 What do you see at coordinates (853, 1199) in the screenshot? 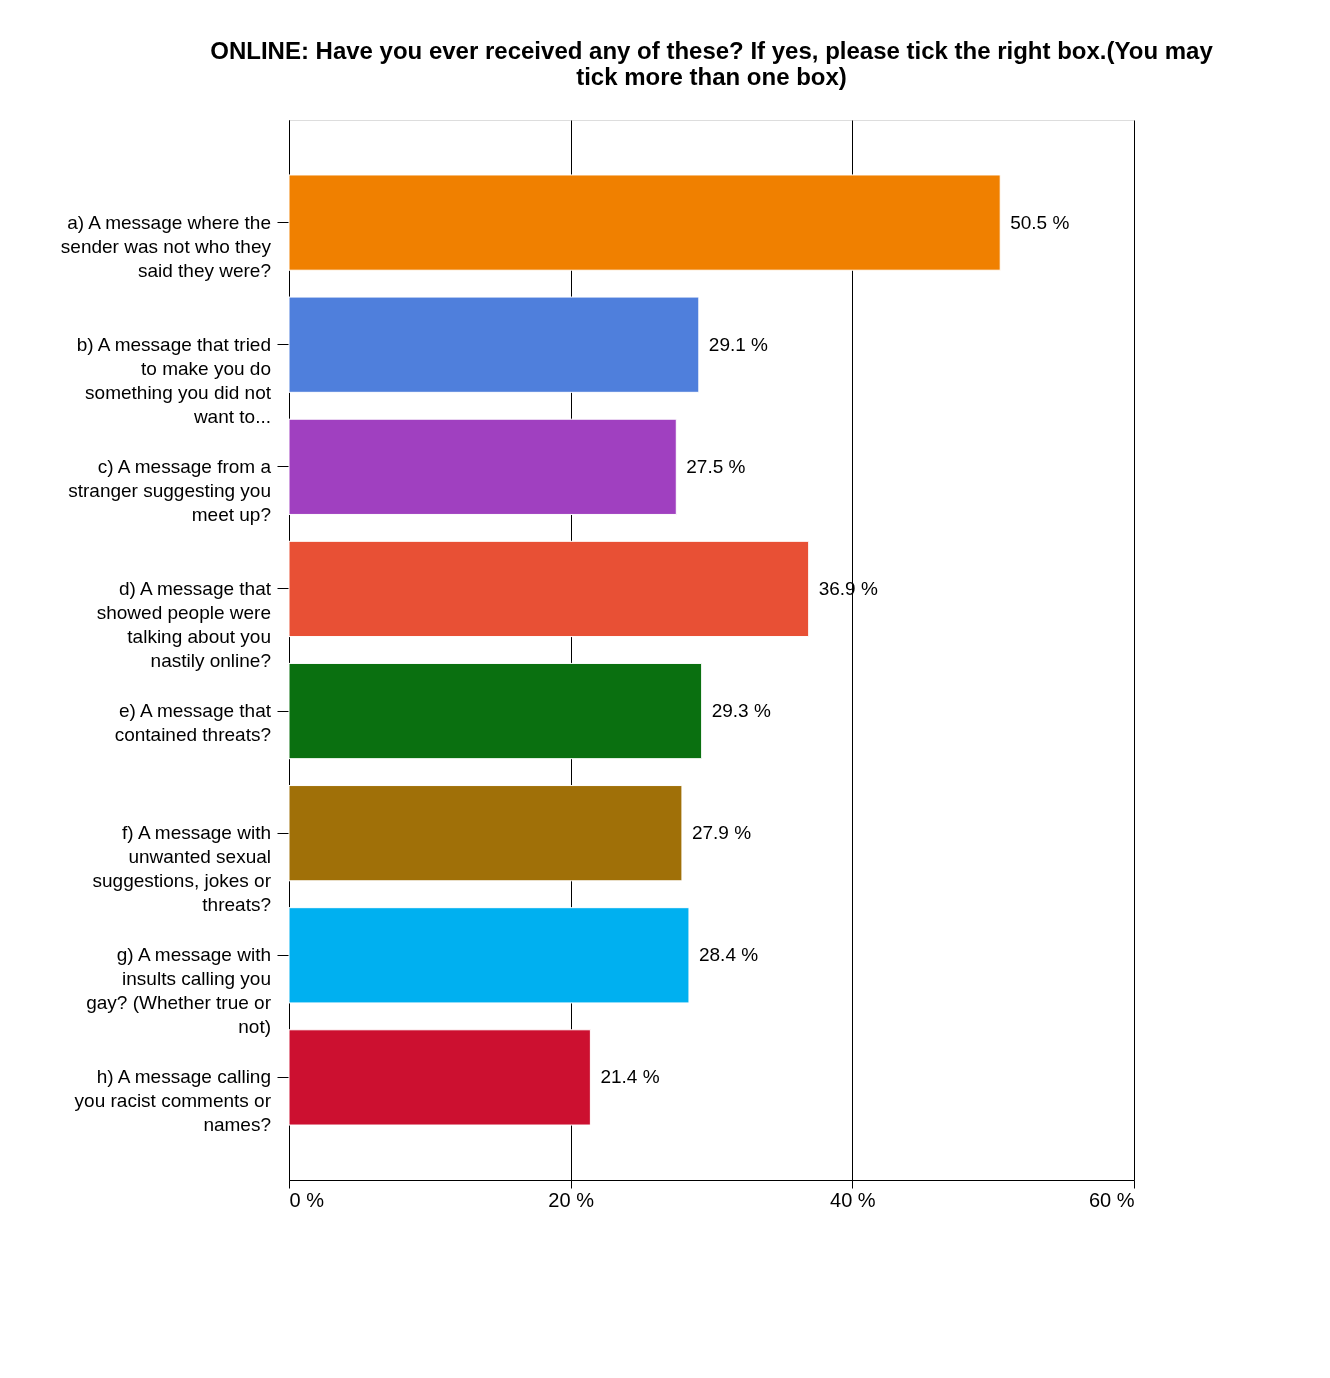
I see `x-tick-label: 40 %` at bounding box center [853, 1199].